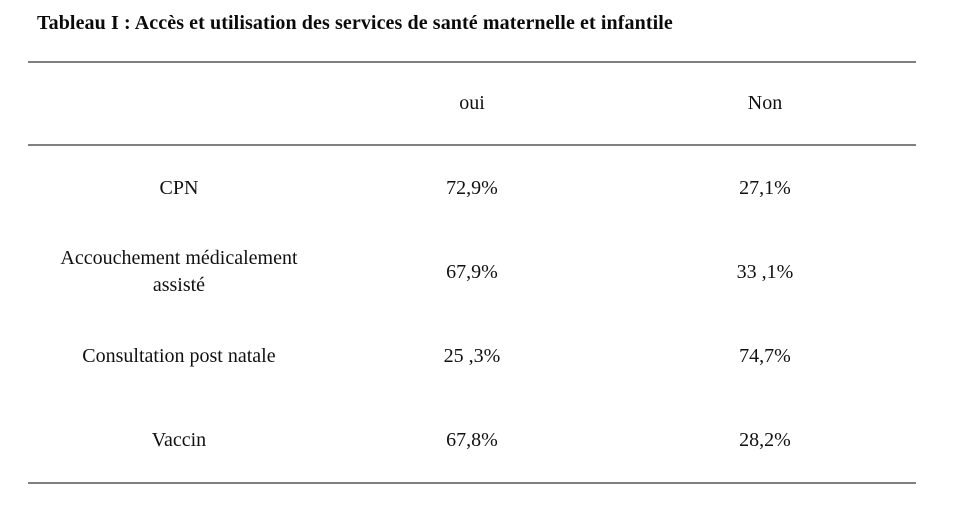 Image resolution: width=960 pixels, height=529 pixels. I want to click on row-oui-value: 72,9%, so click(472, 187).